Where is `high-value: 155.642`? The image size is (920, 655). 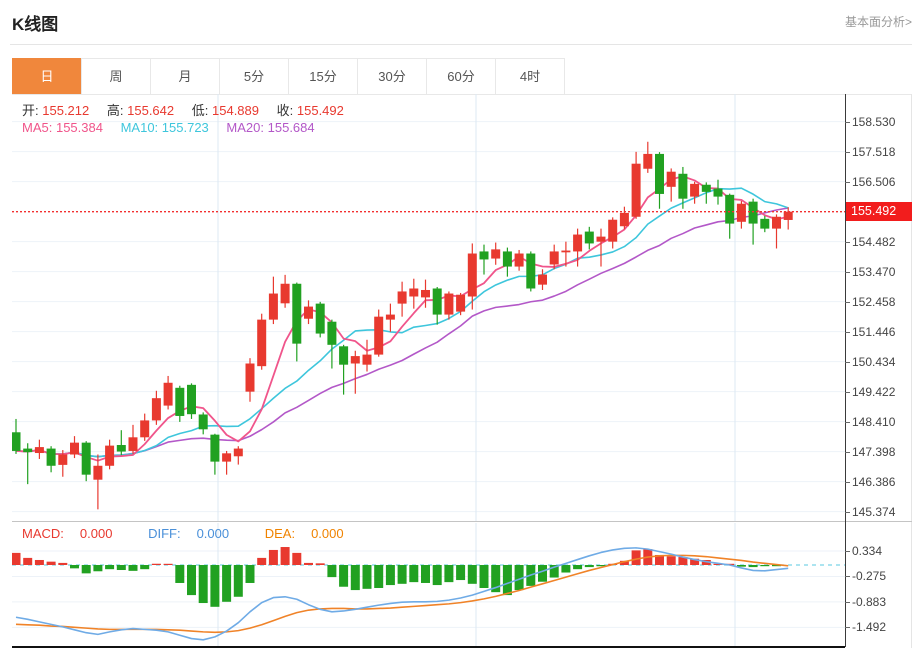 high-value: 155.642 is located at coordinates (151, 110).